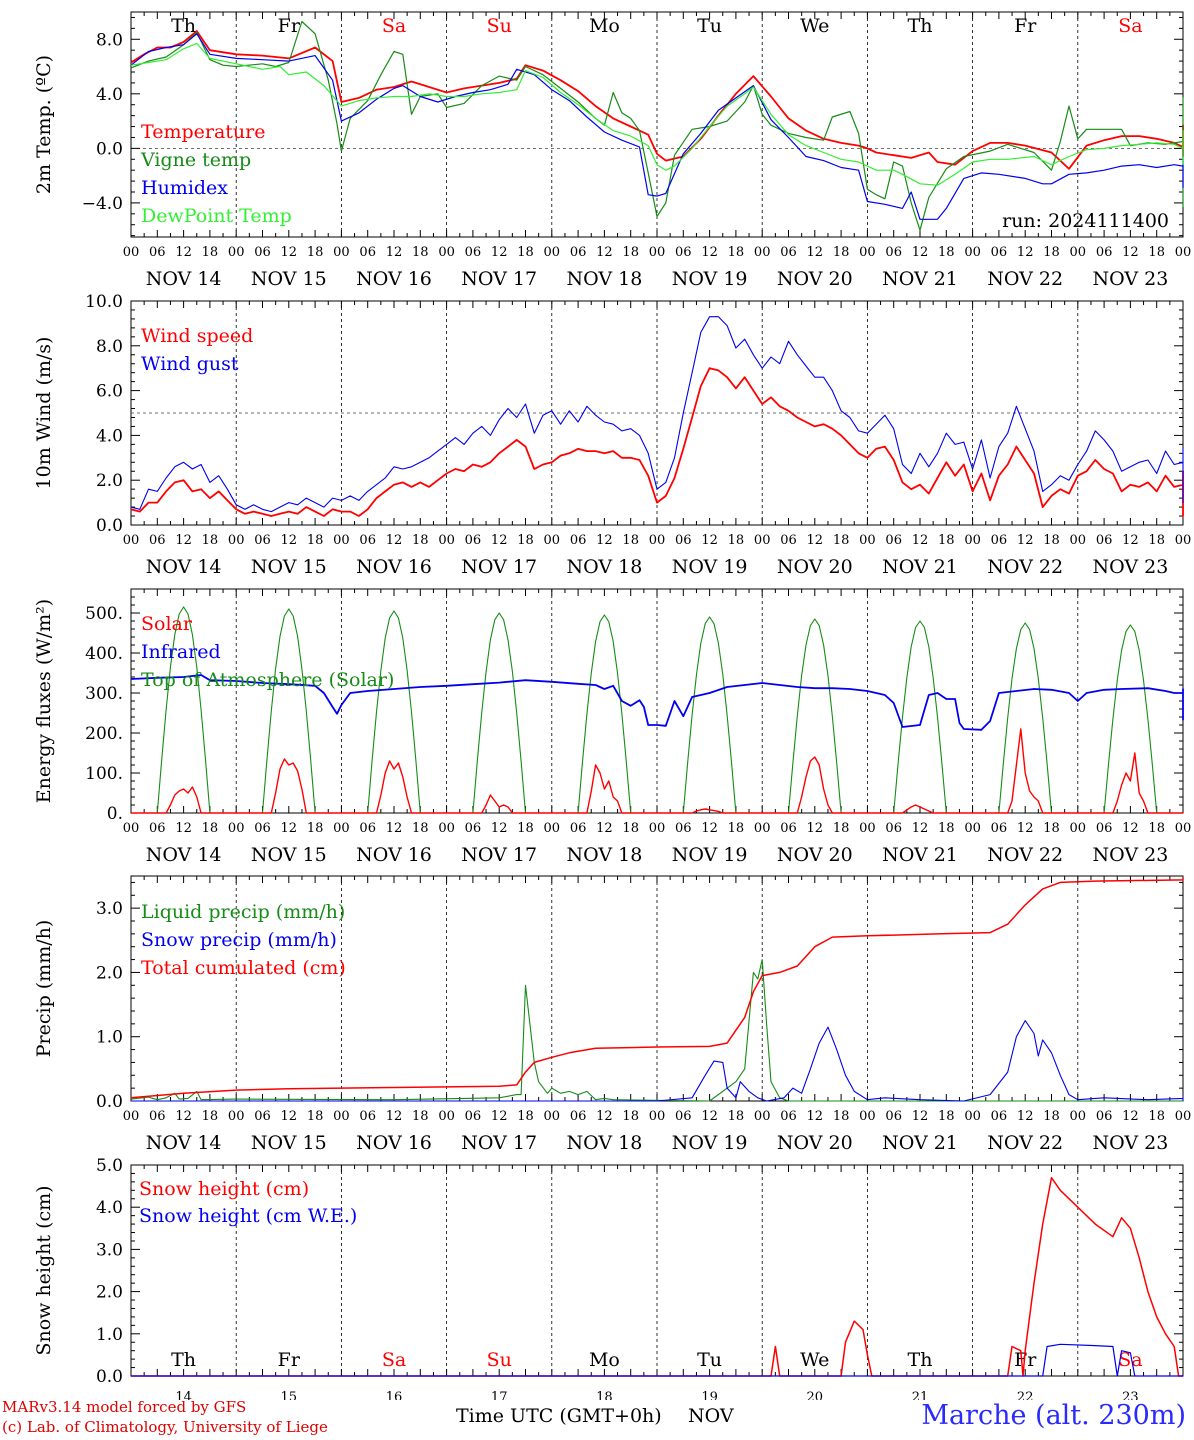  I want to click on x-axis-label: Time UTC (GMT+0h), so click(559, 1416).